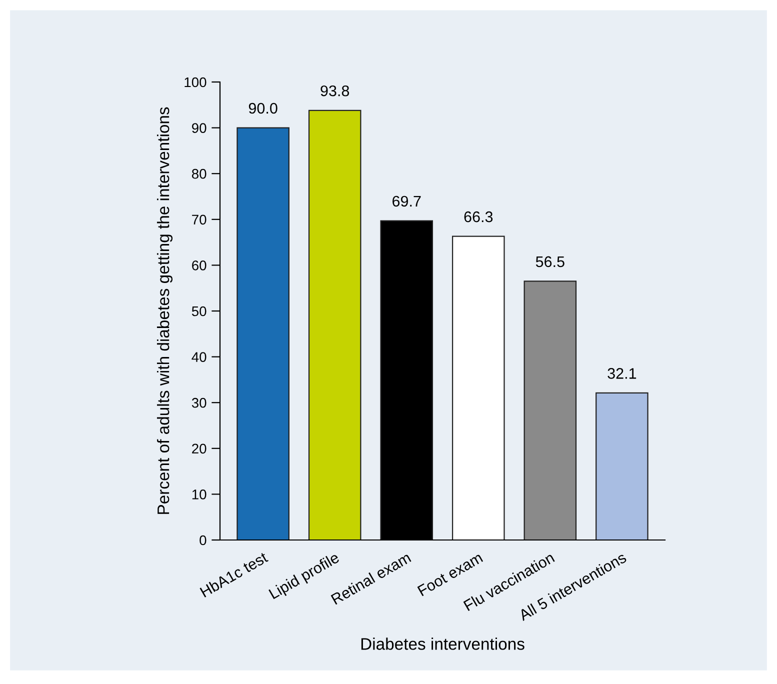 The image size is (777, 684). What do you see at coordinates (622, 373) in the screenshot?
I see `data-label: 32.1` at bounding box center [622, 373].